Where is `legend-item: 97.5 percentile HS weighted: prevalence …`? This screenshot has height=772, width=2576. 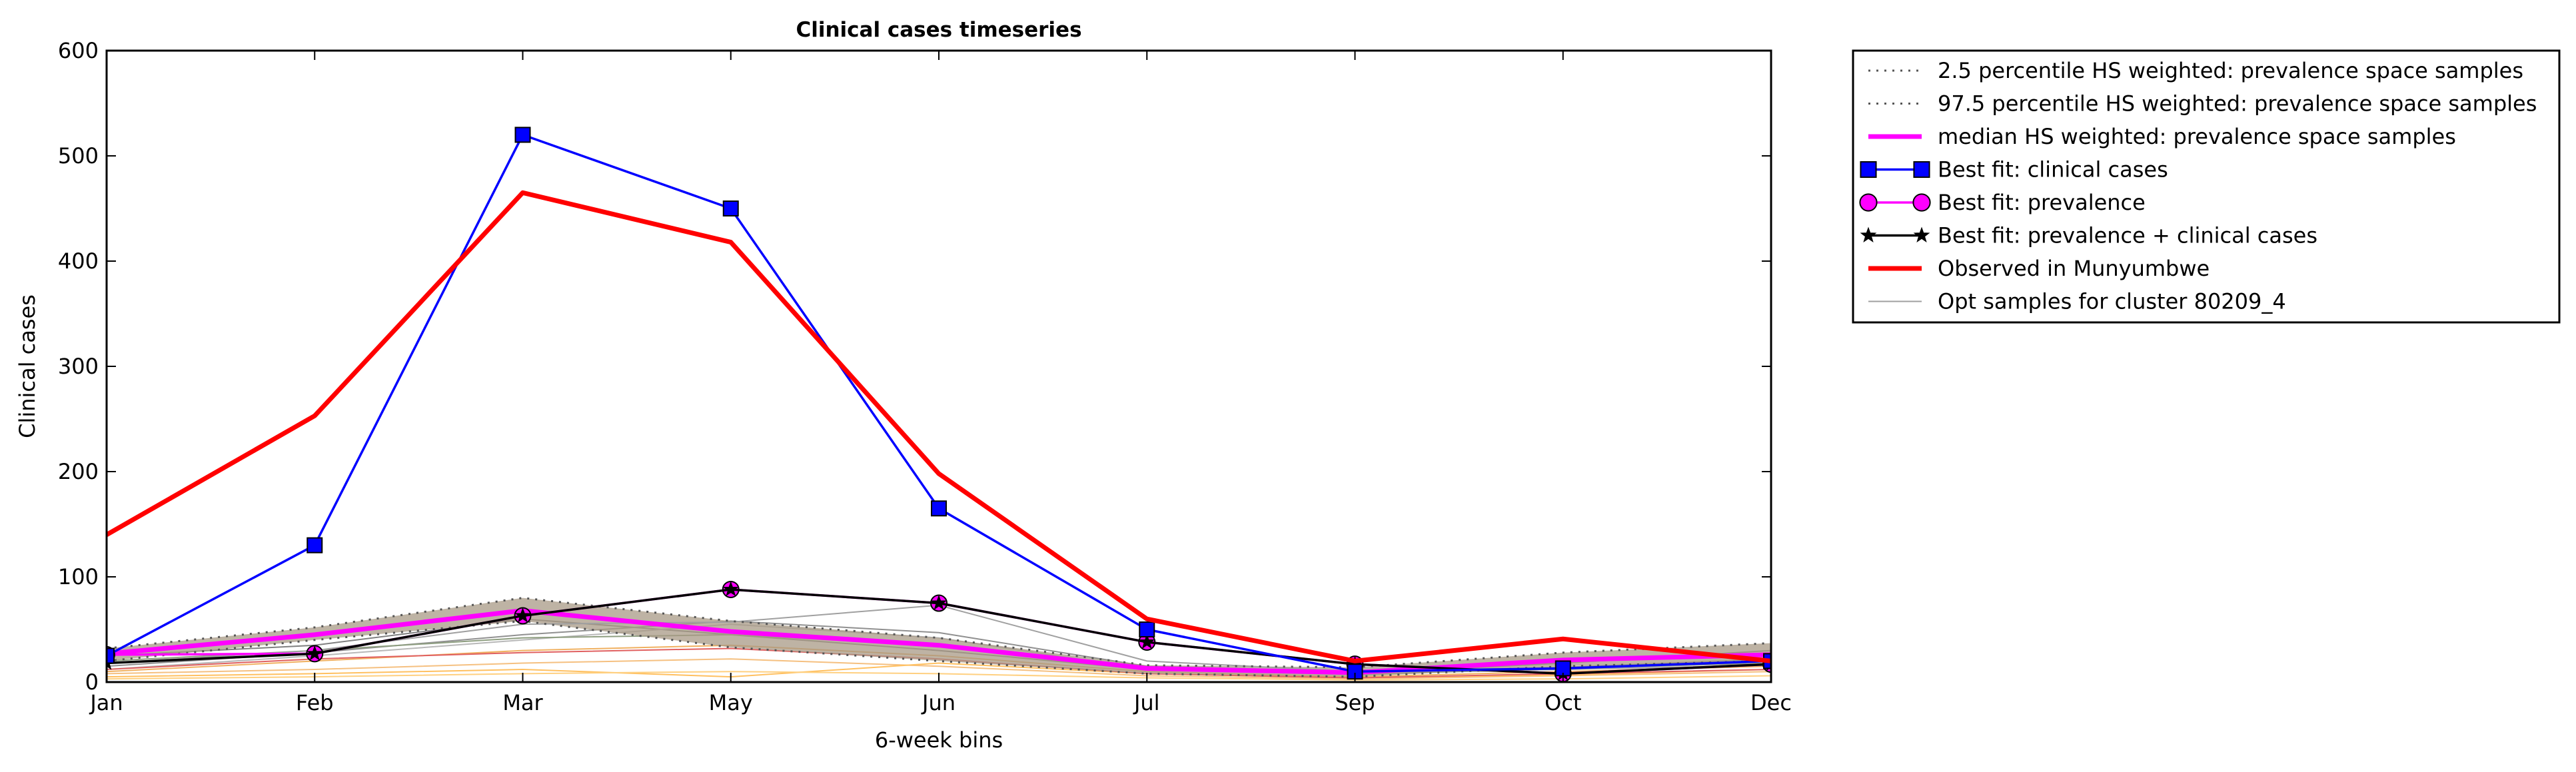
legend-item: 97.5 percentile HS weighted: prevalence … is located at coordinates (2203, 104).